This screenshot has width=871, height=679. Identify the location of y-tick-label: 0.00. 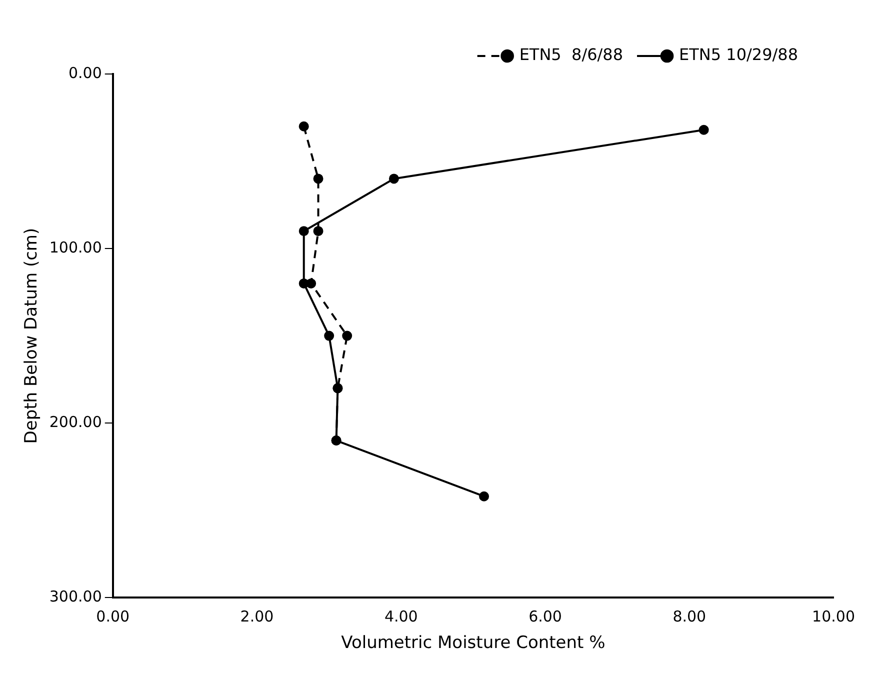
(85, 73).